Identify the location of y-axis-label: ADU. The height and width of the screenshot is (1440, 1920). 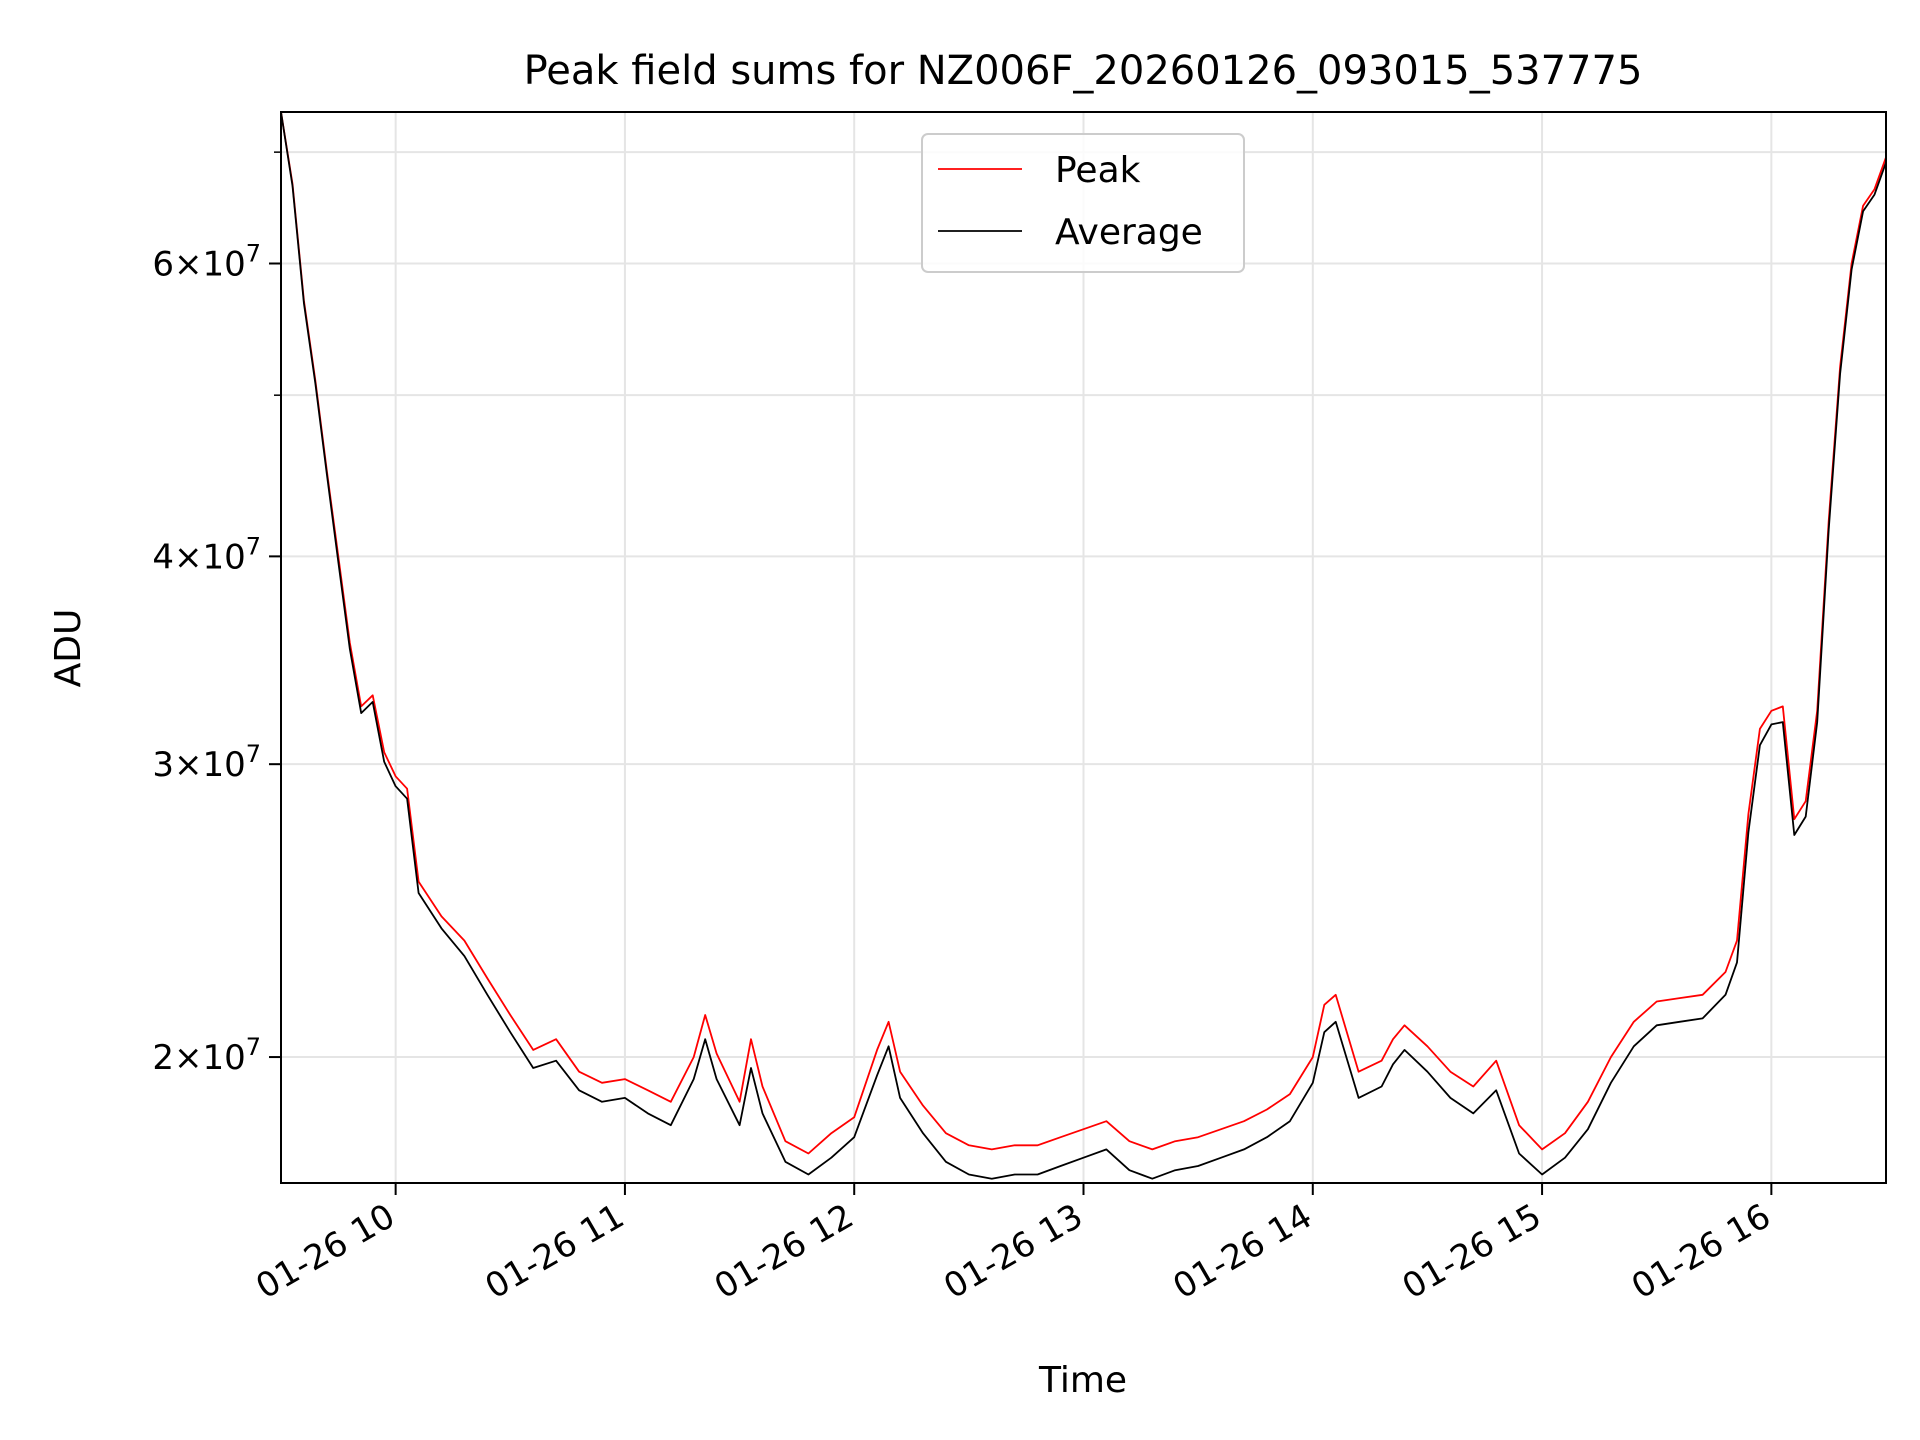
(68, 648).